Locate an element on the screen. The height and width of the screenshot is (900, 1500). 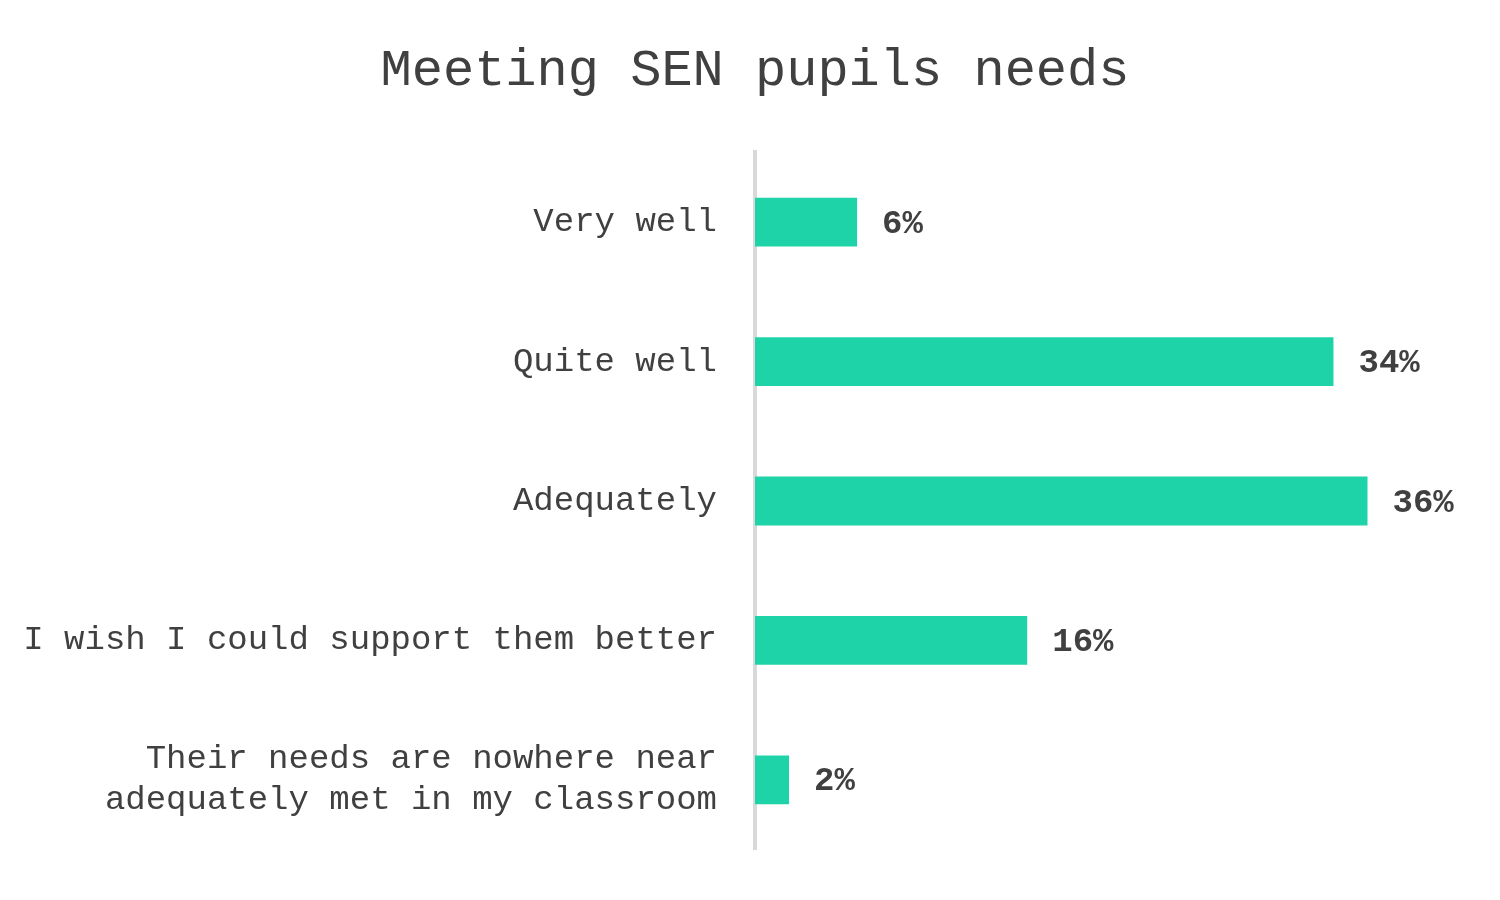
y-tick-label: Quite well is located at coordinates (614, 361).